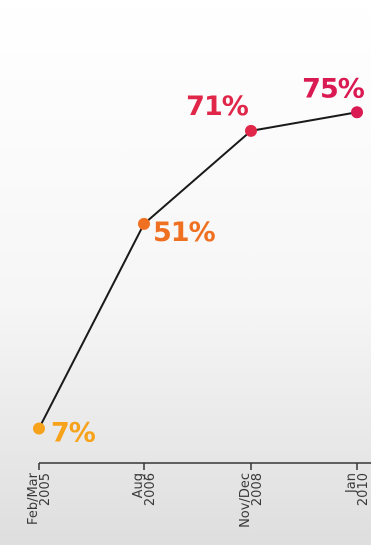 Image resolution: width=371 pixels, height=545 pixels. Describe the element at coordinates (363, 489) in the screenshot. I see `x-tick-label-line: 2010` at that location.